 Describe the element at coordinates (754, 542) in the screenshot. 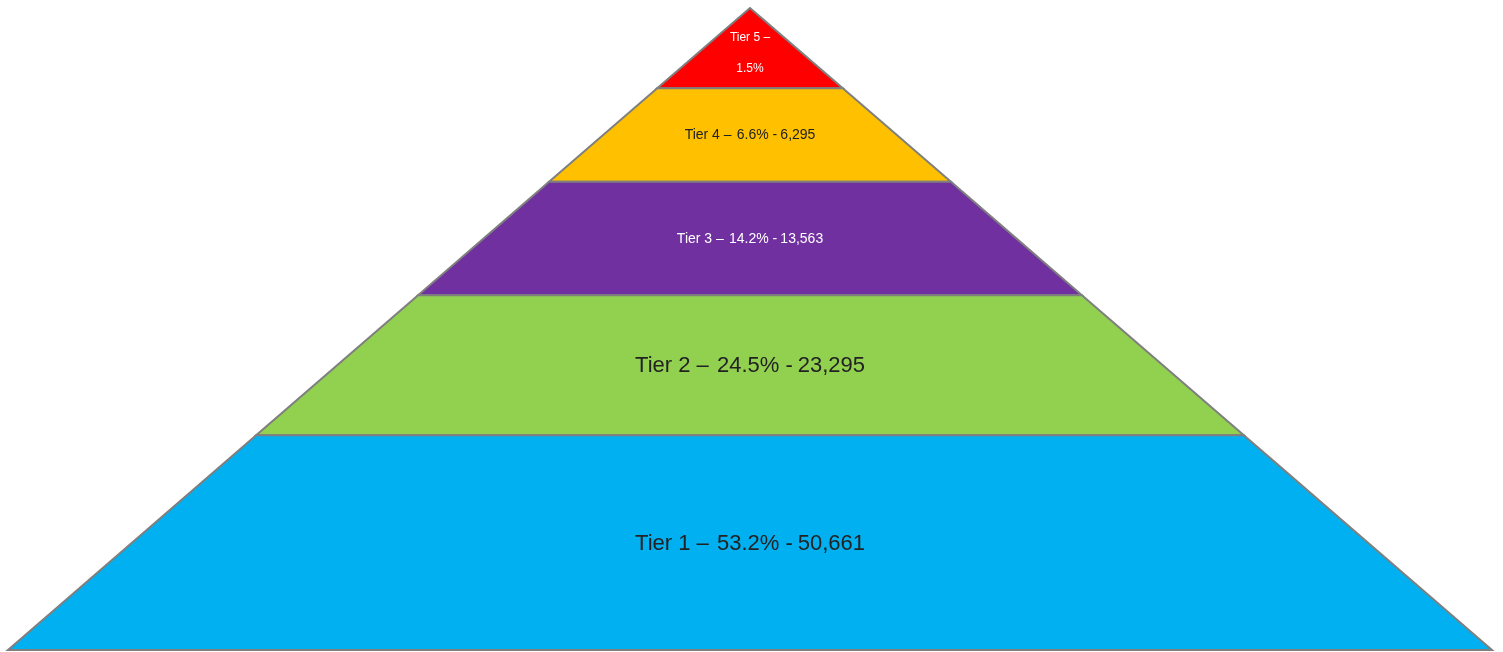

I see `data-label: 53.2% -` at that location.